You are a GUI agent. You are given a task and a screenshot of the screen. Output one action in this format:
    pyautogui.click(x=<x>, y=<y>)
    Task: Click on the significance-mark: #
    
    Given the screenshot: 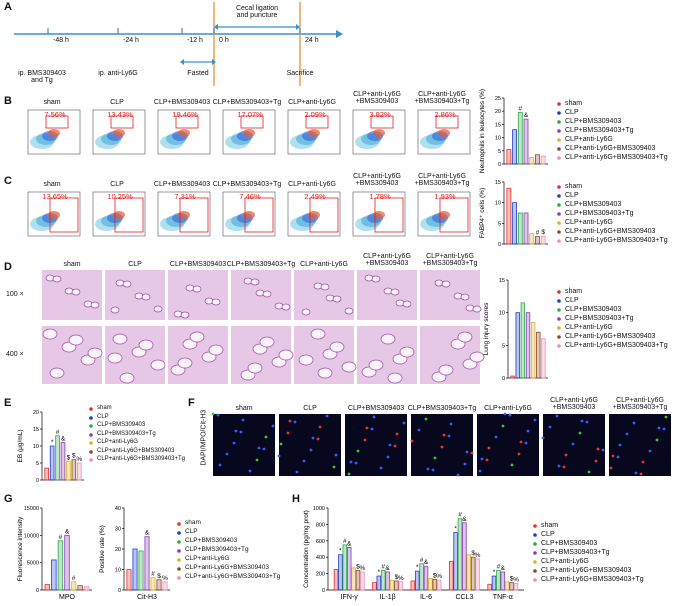 What is the action you would take?
    pyautogui.click(x=61, y=537)
    